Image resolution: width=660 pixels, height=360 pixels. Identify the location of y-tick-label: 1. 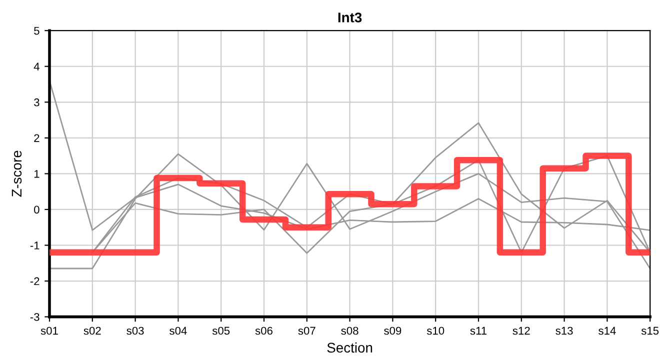
(37, 174).